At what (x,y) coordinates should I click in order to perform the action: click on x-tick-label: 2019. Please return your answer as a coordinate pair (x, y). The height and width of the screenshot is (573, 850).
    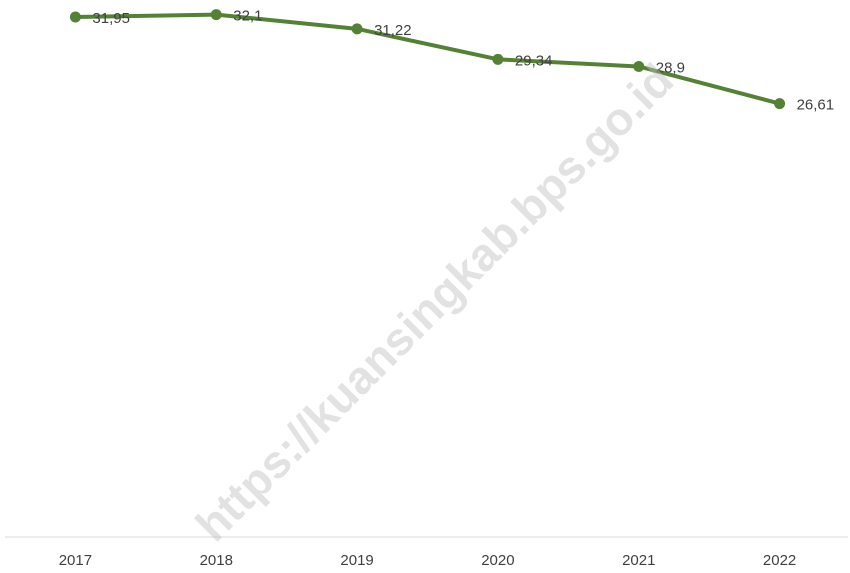
    Looking at the image, I should click on (356, 560).